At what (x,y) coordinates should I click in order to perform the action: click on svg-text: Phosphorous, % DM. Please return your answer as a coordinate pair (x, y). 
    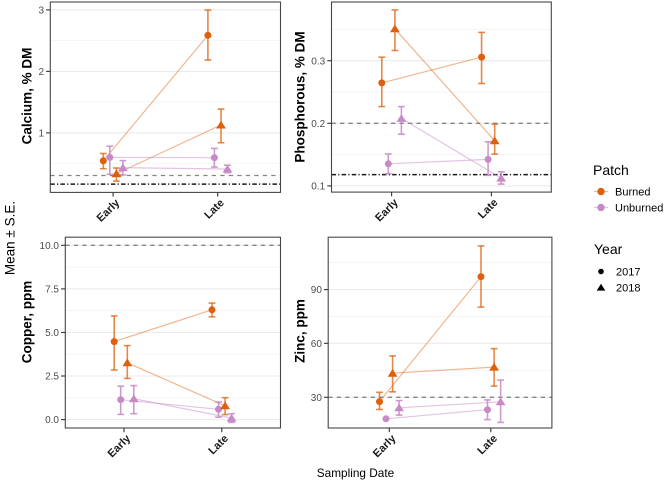
    Looking at the image, I should click on (300, 96).